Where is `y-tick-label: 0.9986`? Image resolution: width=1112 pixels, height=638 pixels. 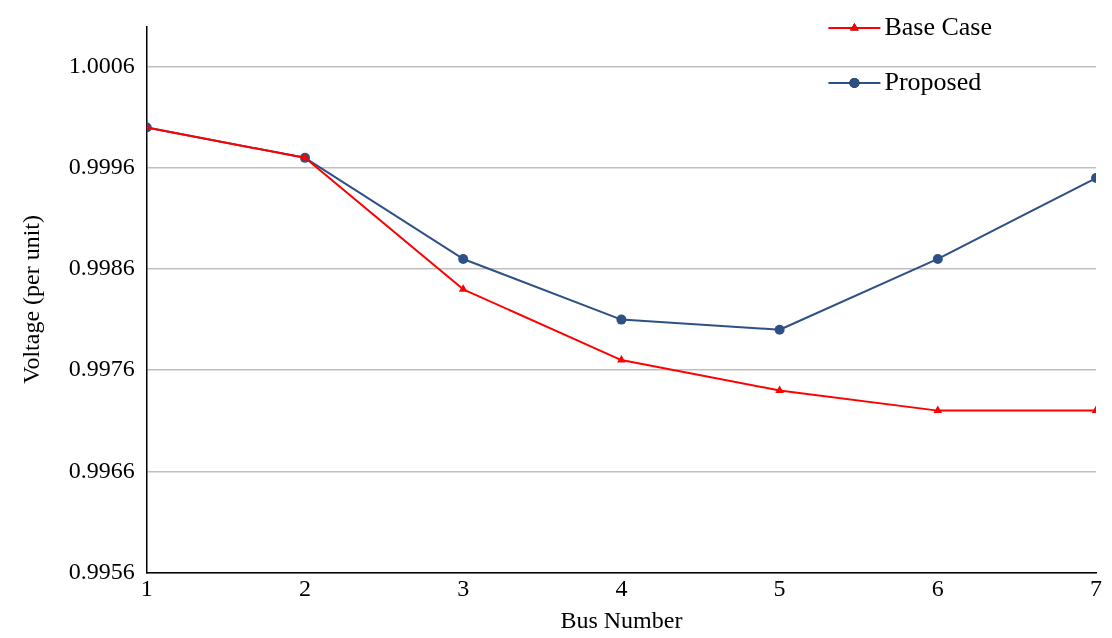 y-tick-label: 0.9986 is located at coordinates (101, 267).